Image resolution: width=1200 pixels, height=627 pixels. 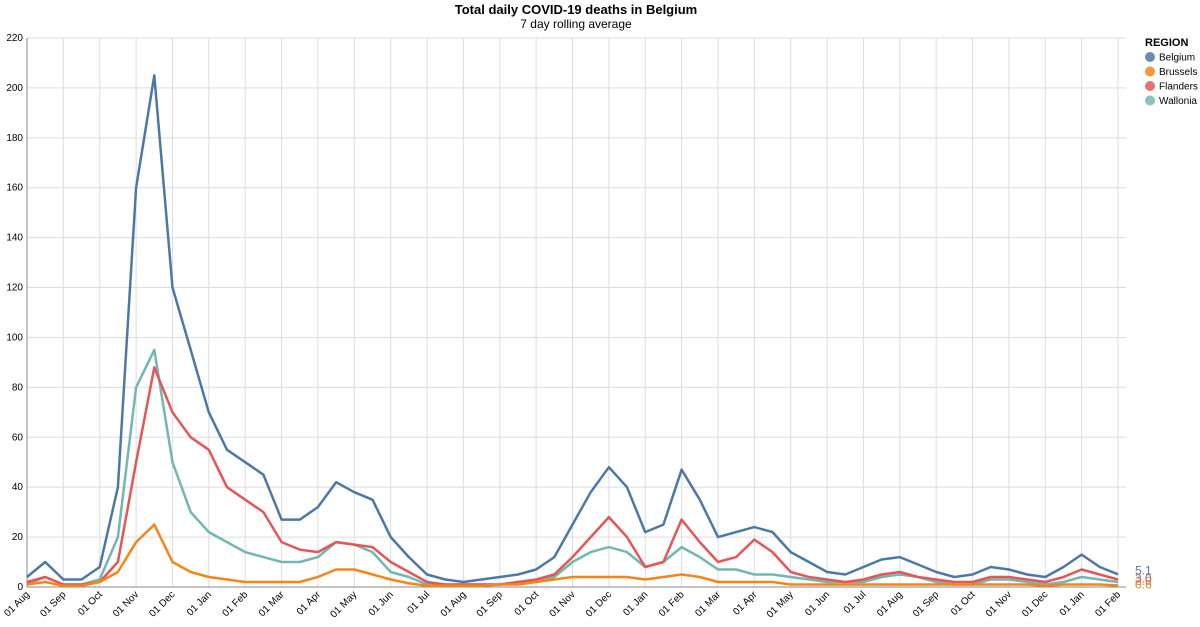 What do you see at coordinates (14, 337) in the screenshot?
I see `y-tick-label: 100` at bounding box center [14, 337].